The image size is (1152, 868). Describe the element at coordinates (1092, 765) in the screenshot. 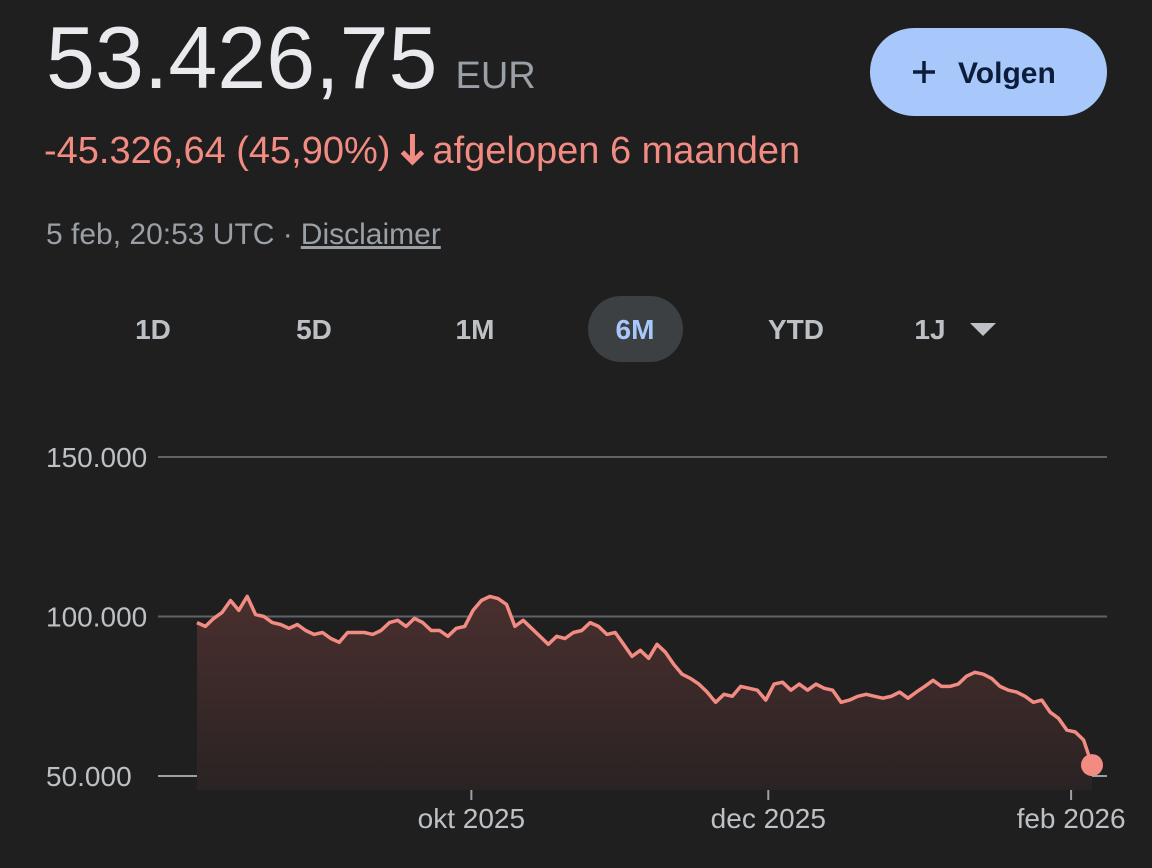

I see `last-point` at that location.